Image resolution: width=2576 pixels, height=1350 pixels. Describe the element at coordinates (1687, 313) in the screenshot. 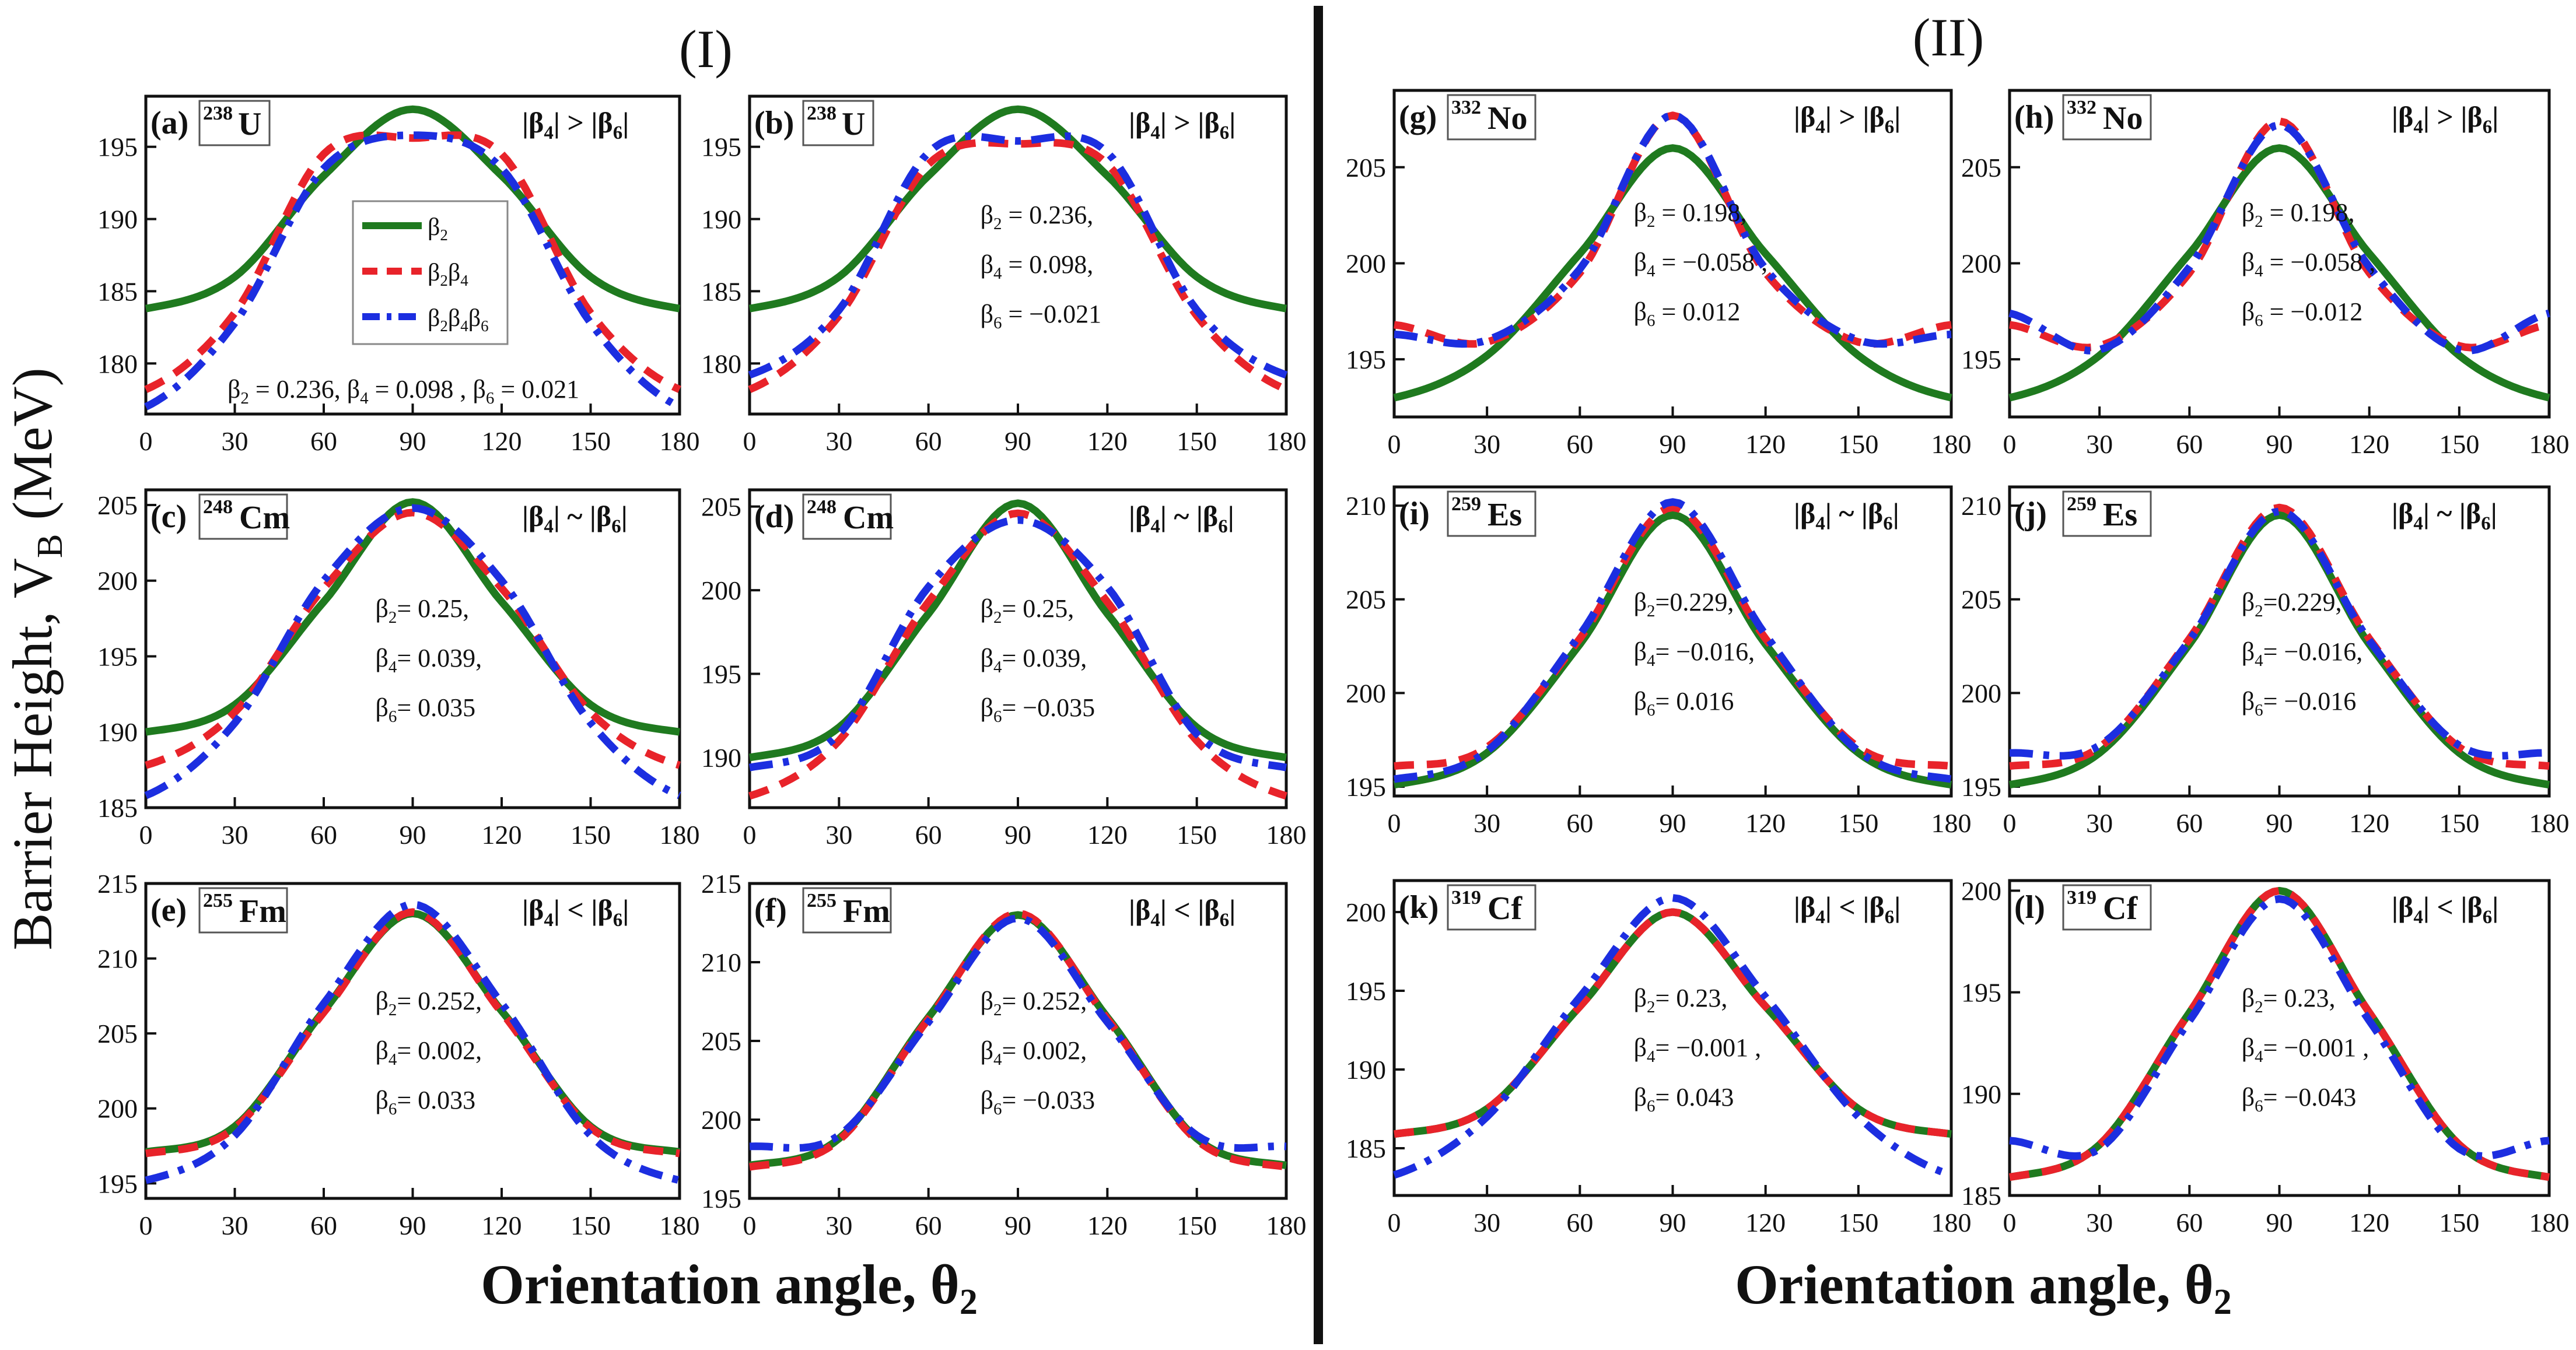

I see `param-label-g-3: β6​ = 0.012` at that location.